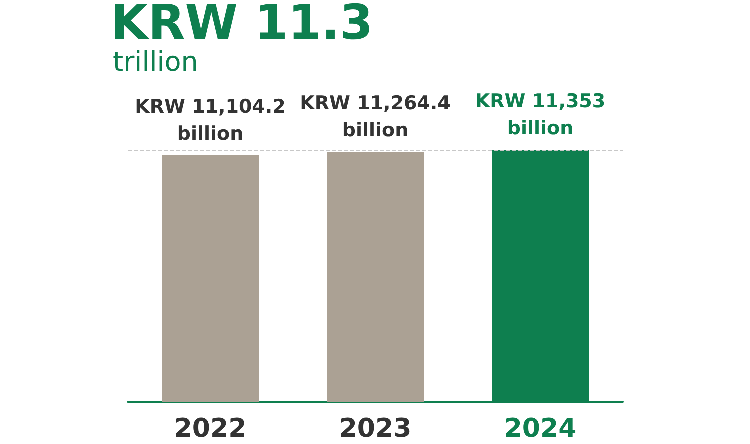  What do you see at coordinates (210, 121) in the screenshot?
I see `data-label: KRW 11,104.2 billion` at bounding box center [210, 121].